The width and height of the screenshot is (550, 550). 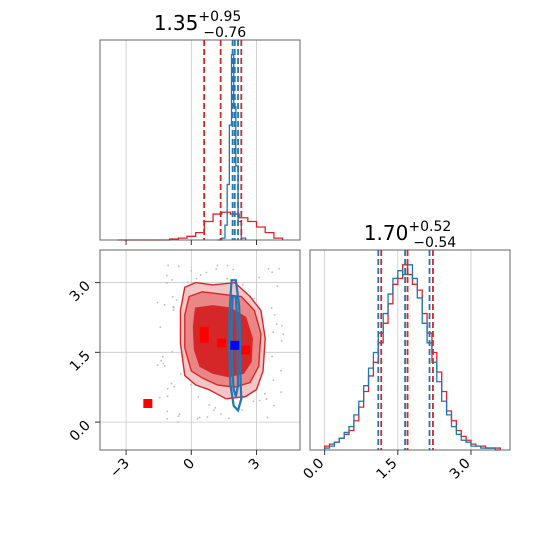 I want to click on panel-title: 1.35+0.95 −0.76, so click(x=200, y=25).